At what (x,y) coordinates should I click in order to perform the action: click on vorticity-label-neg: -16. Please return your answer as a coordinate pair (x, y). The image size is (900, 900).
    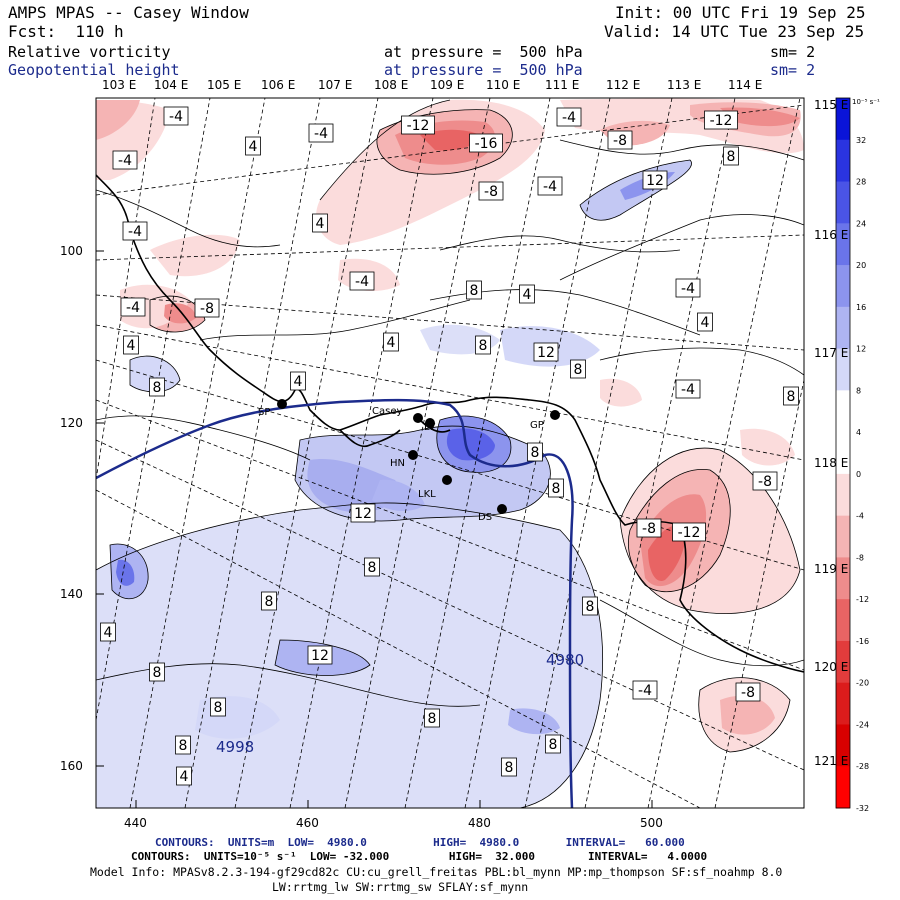
    Looking at the image, I should click on (486, 144).